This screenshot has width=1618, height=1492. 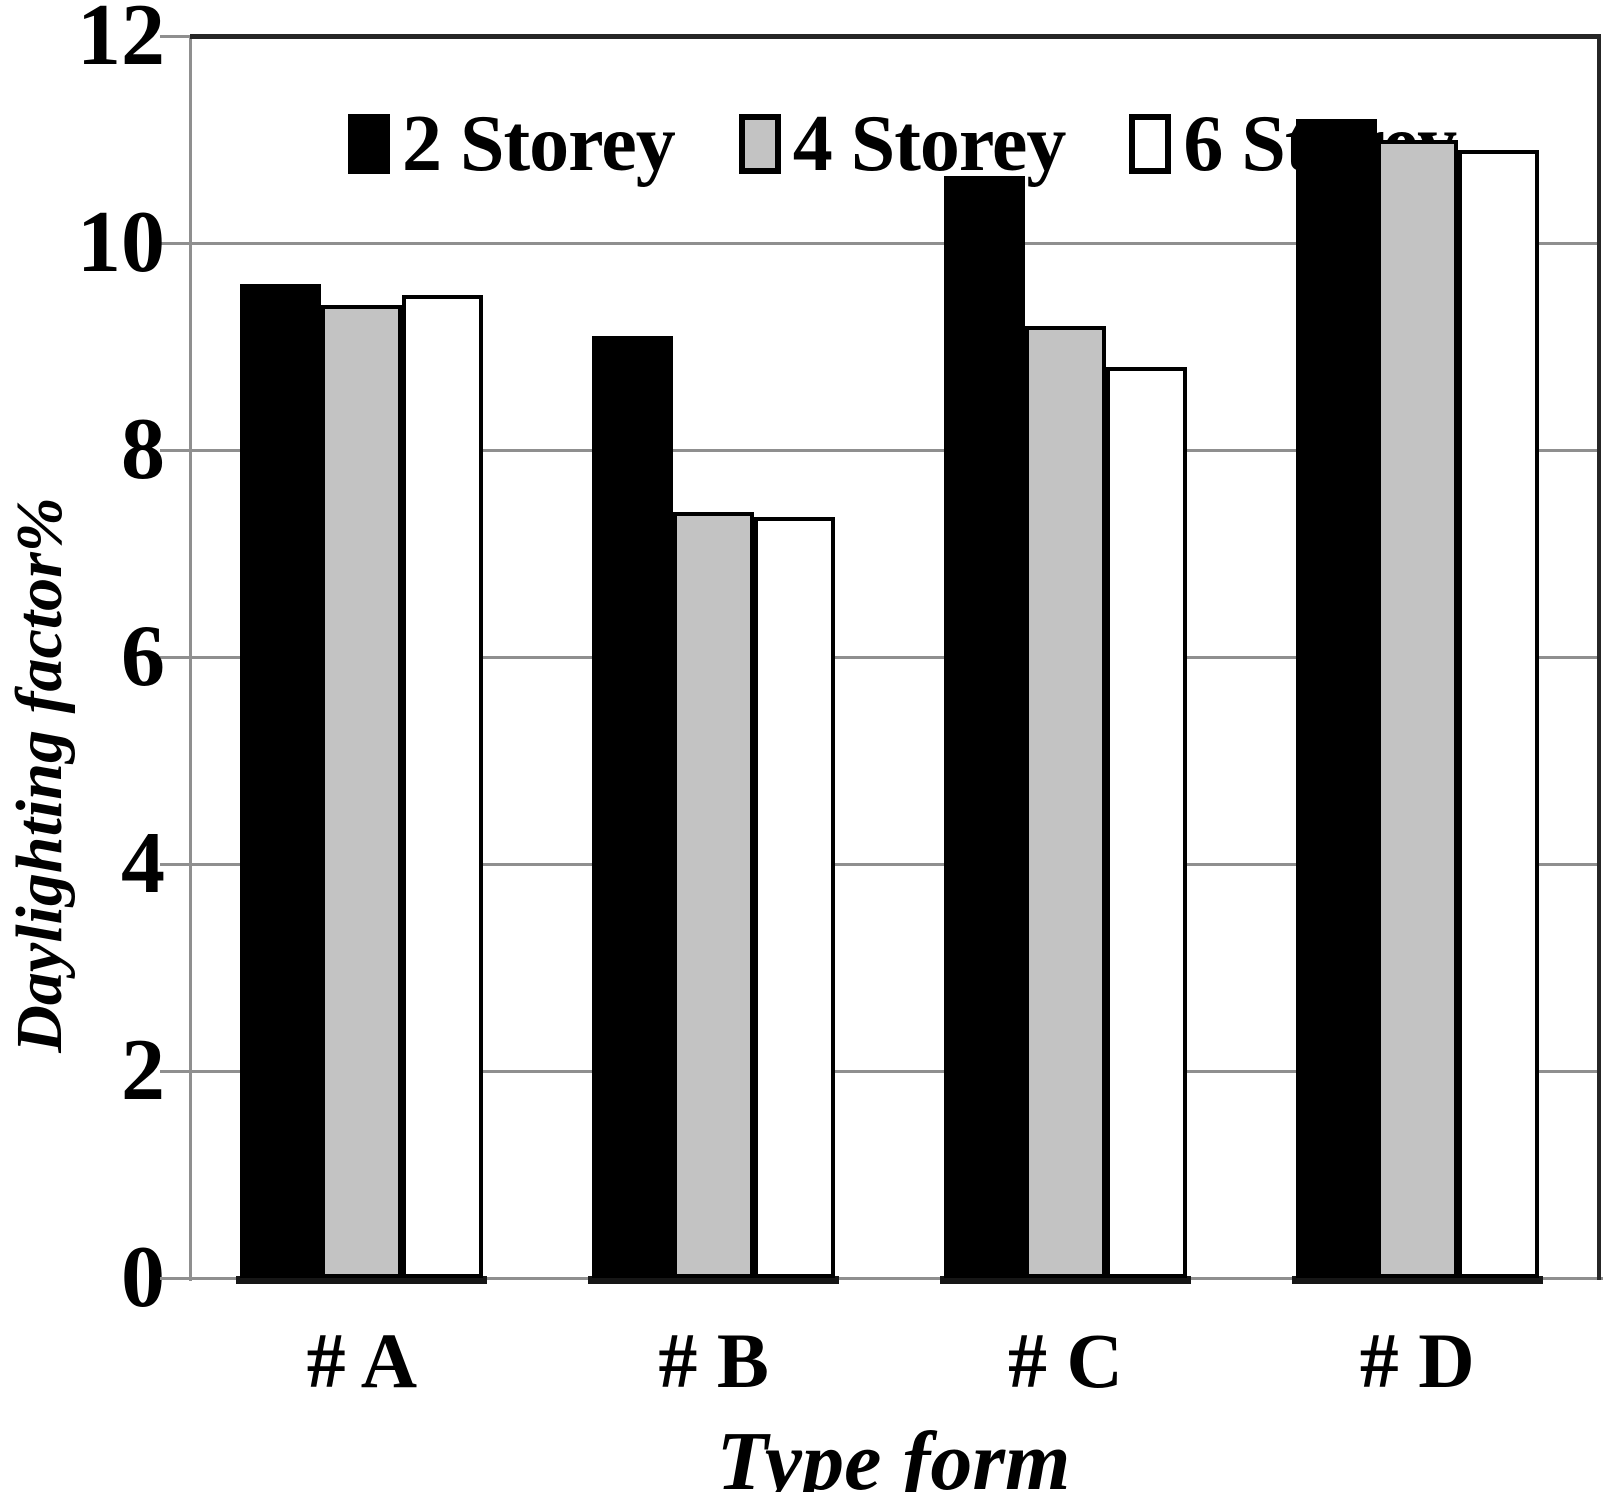 I want to click on y-tick-label-6: 6, so click(x=143, y=656).